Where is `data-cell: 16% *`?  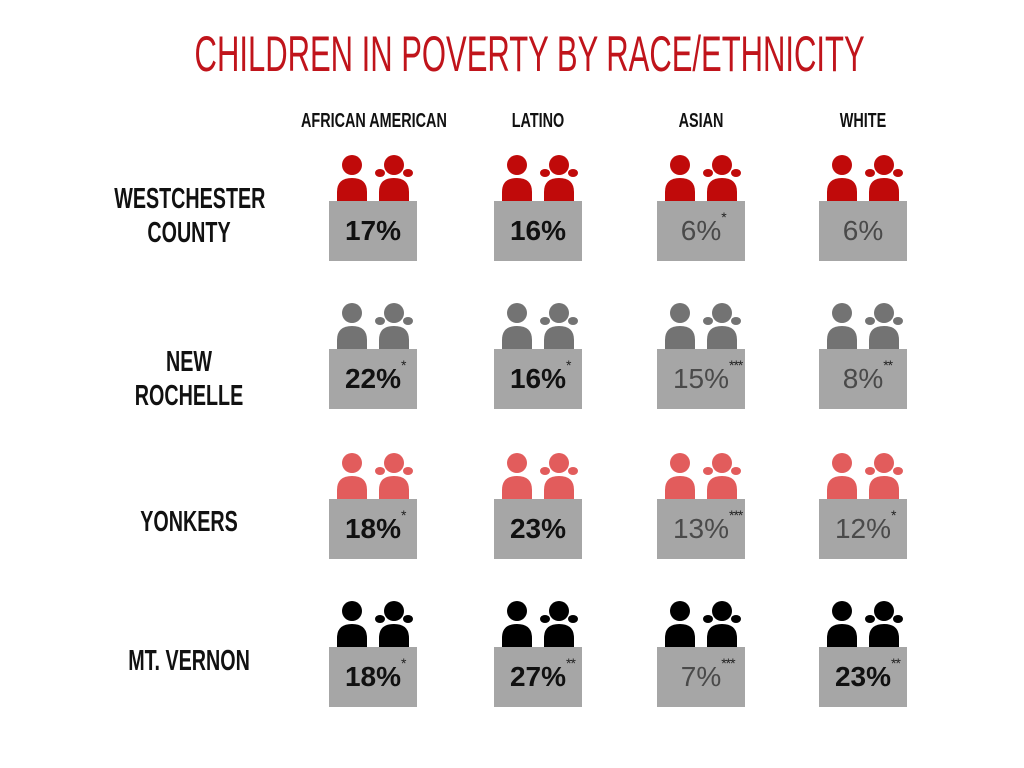 data-cell: 16% * is located at coordinates (539, 358).